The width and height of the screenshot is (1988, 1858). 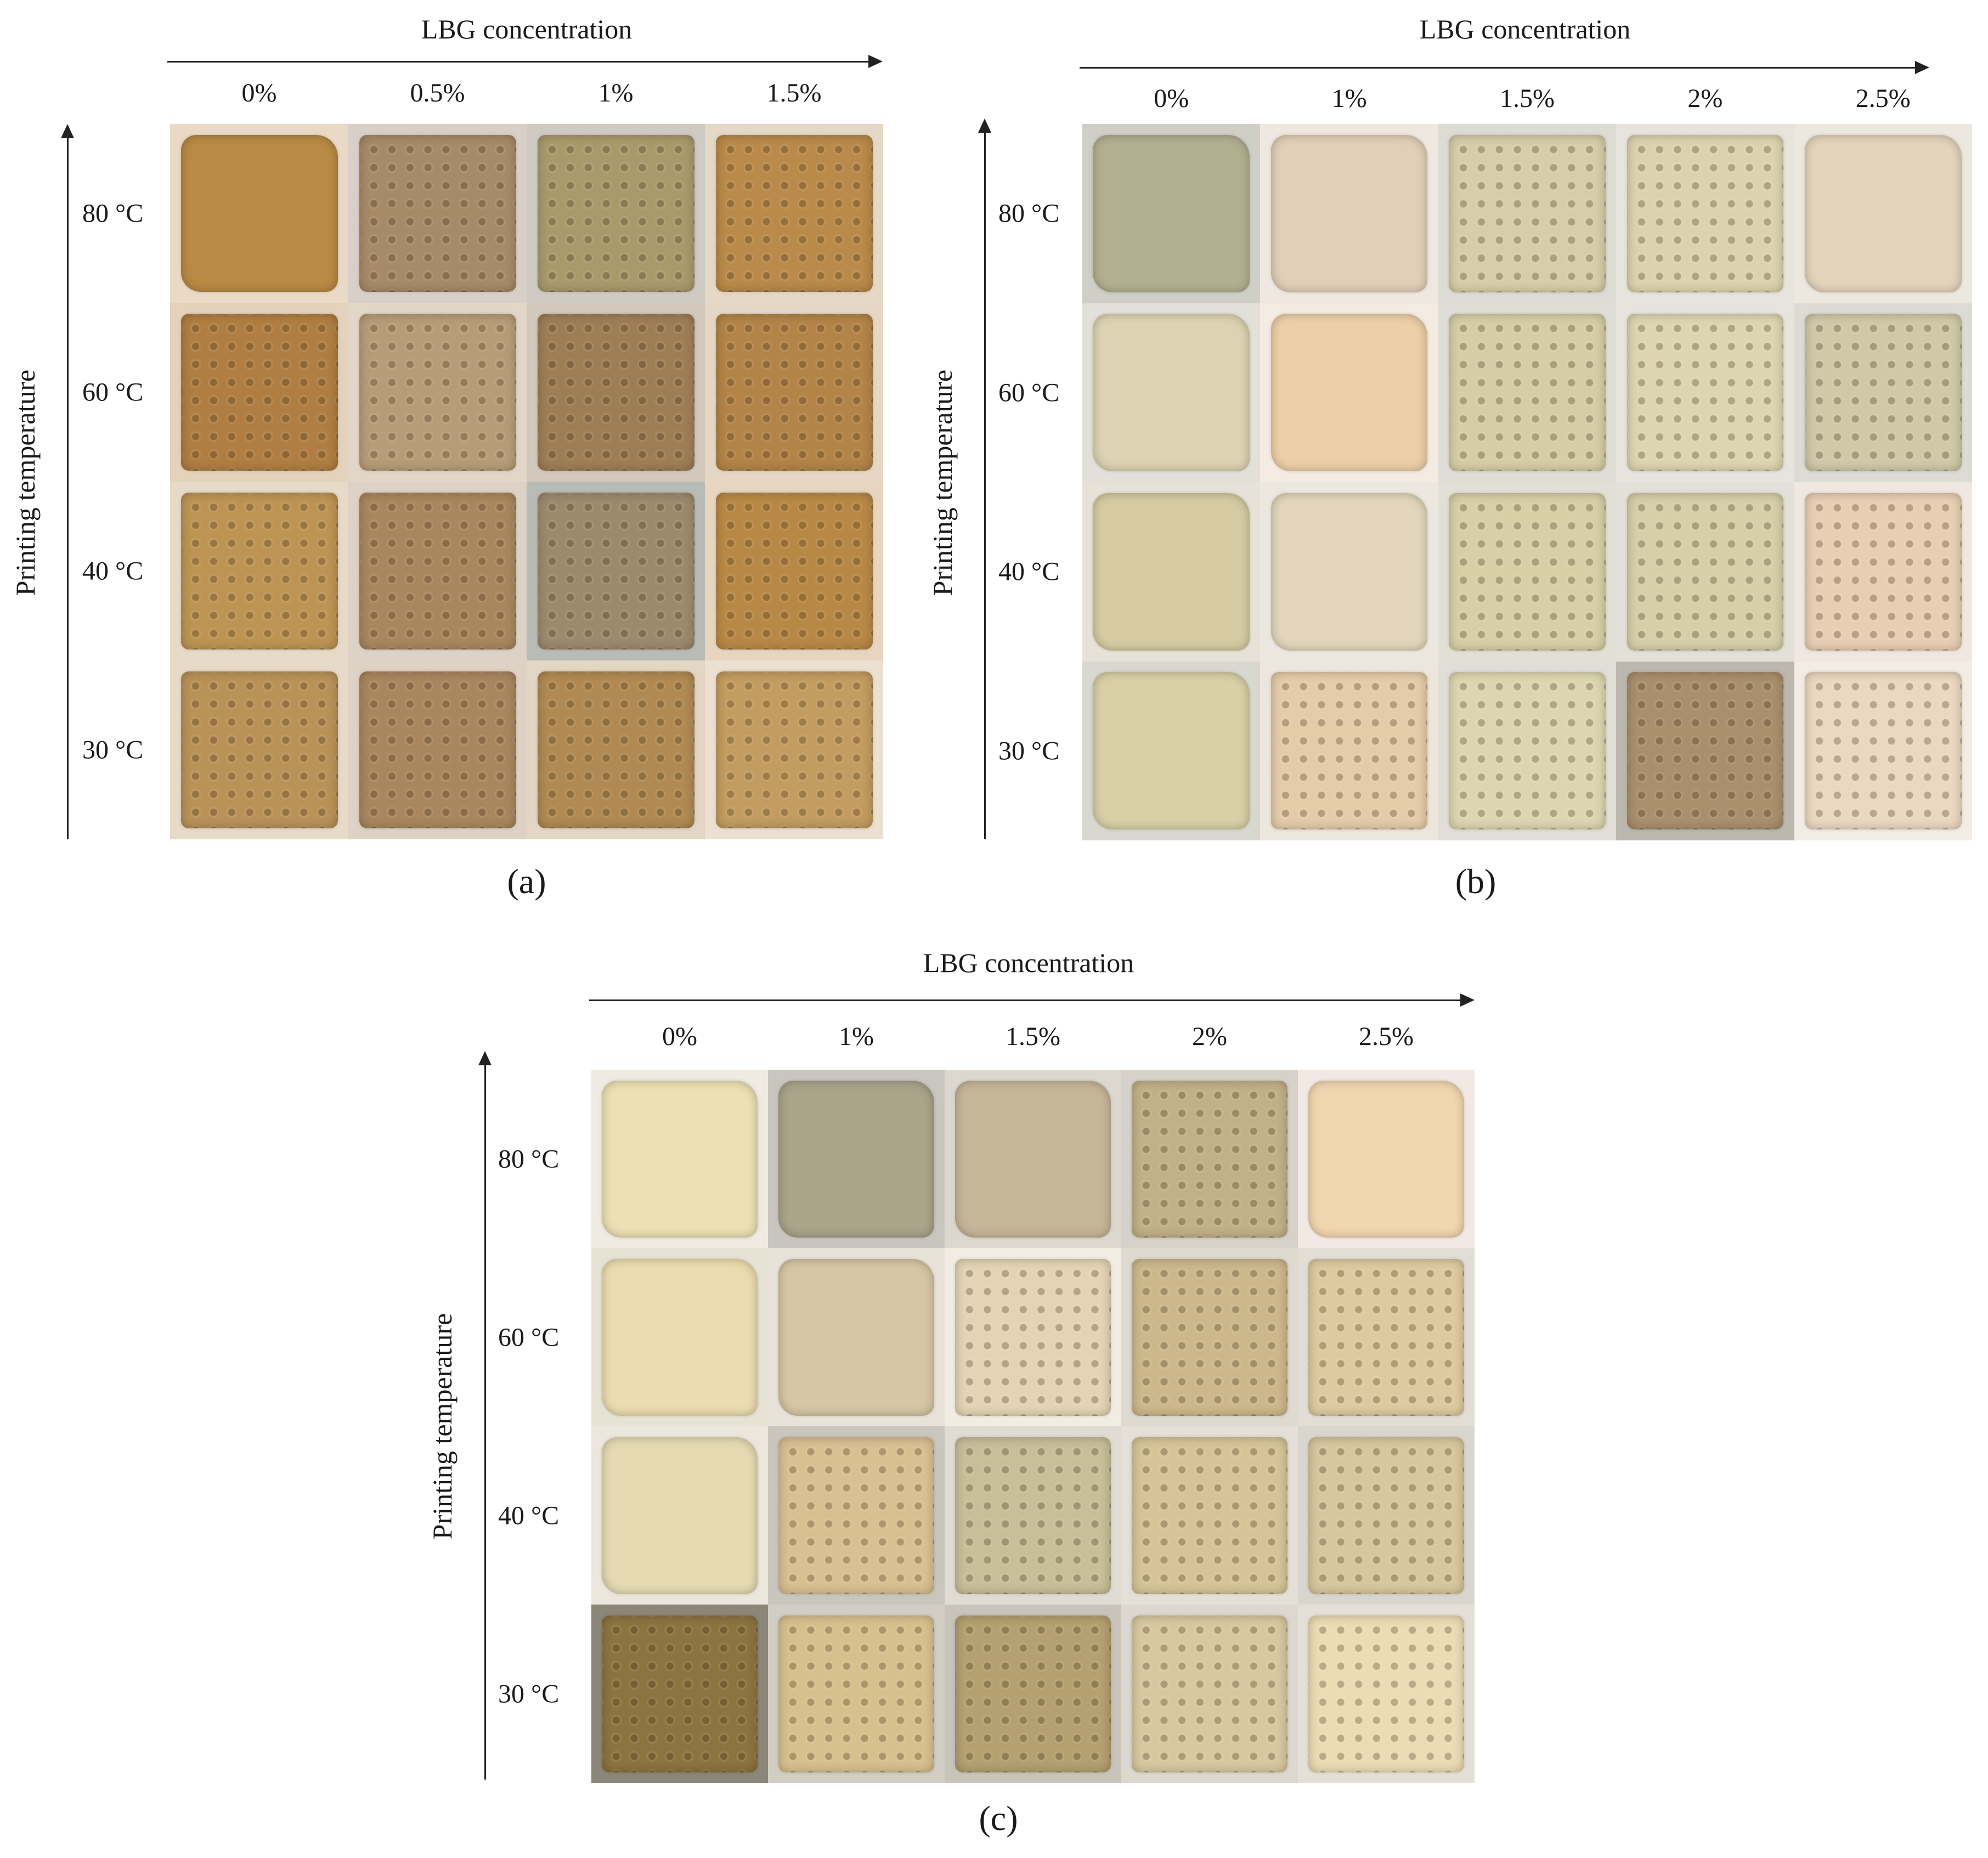 I want to click on temperature-label: 40 °C, so click(x=113, y=571).